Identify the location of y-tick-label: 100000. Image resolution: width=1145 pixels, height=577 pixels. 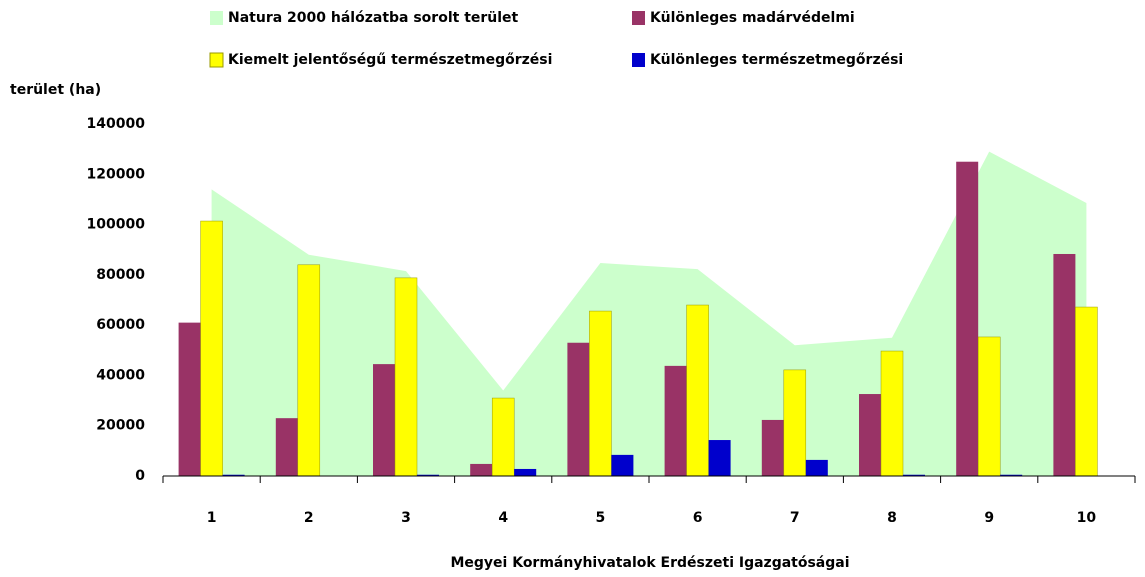
(116, 225).